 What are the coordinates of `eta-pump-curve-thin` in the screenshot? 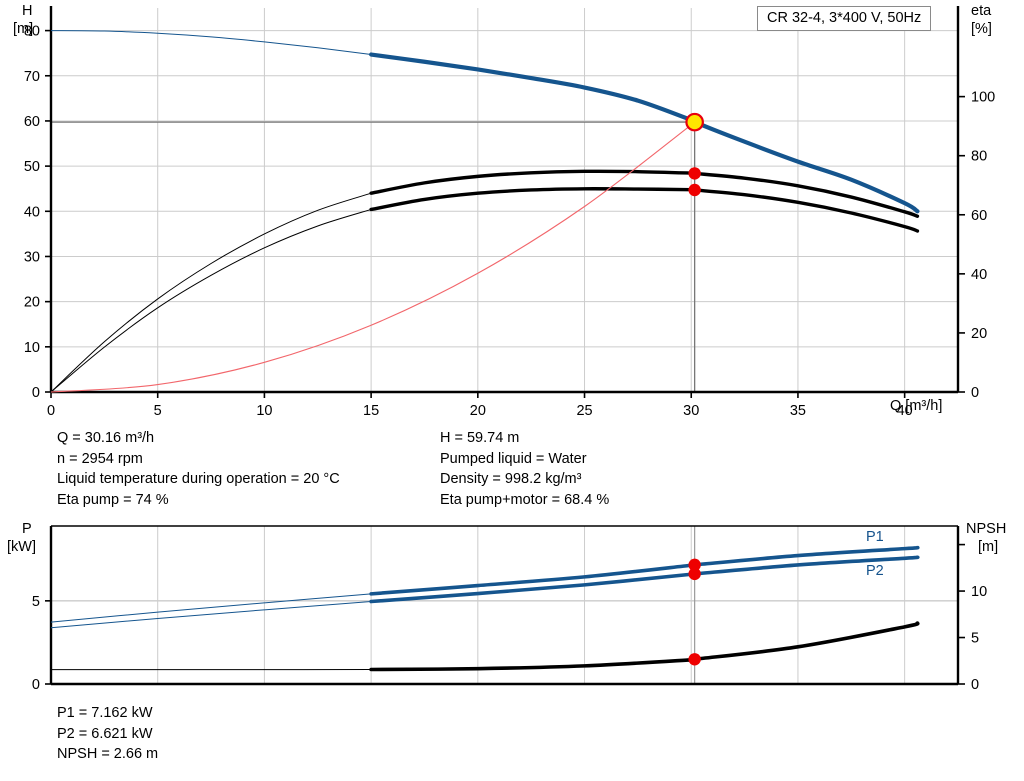 It's located at (211, 292).